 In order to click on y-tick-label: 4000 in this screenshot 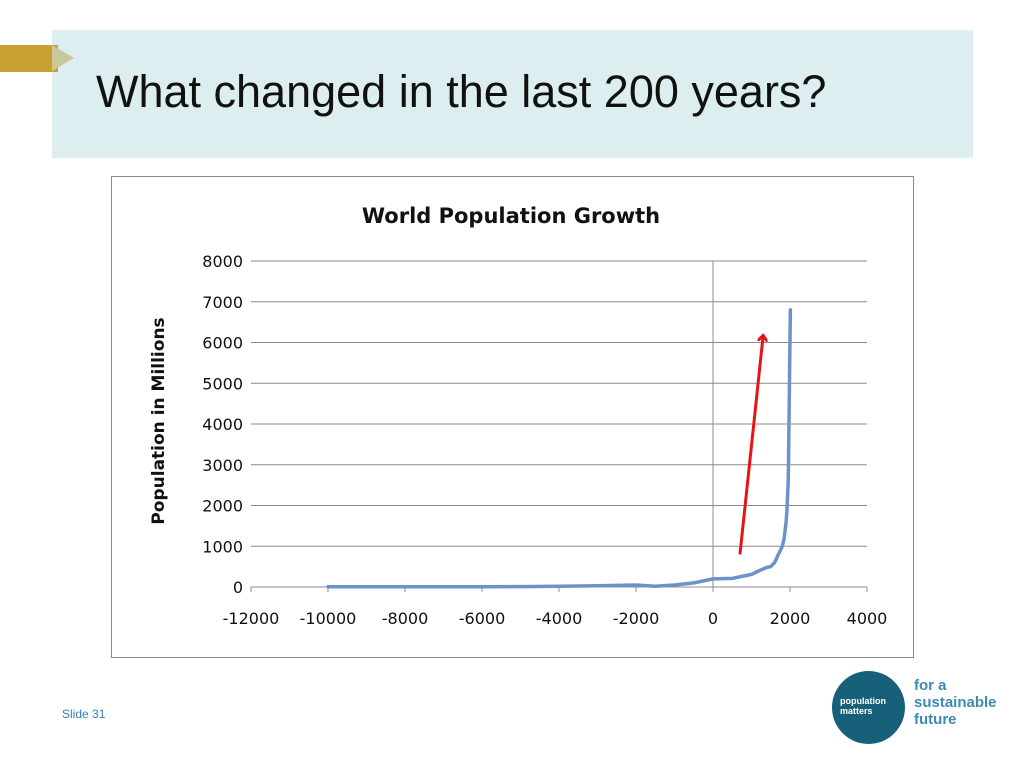, I will do `click(222, 424)`.